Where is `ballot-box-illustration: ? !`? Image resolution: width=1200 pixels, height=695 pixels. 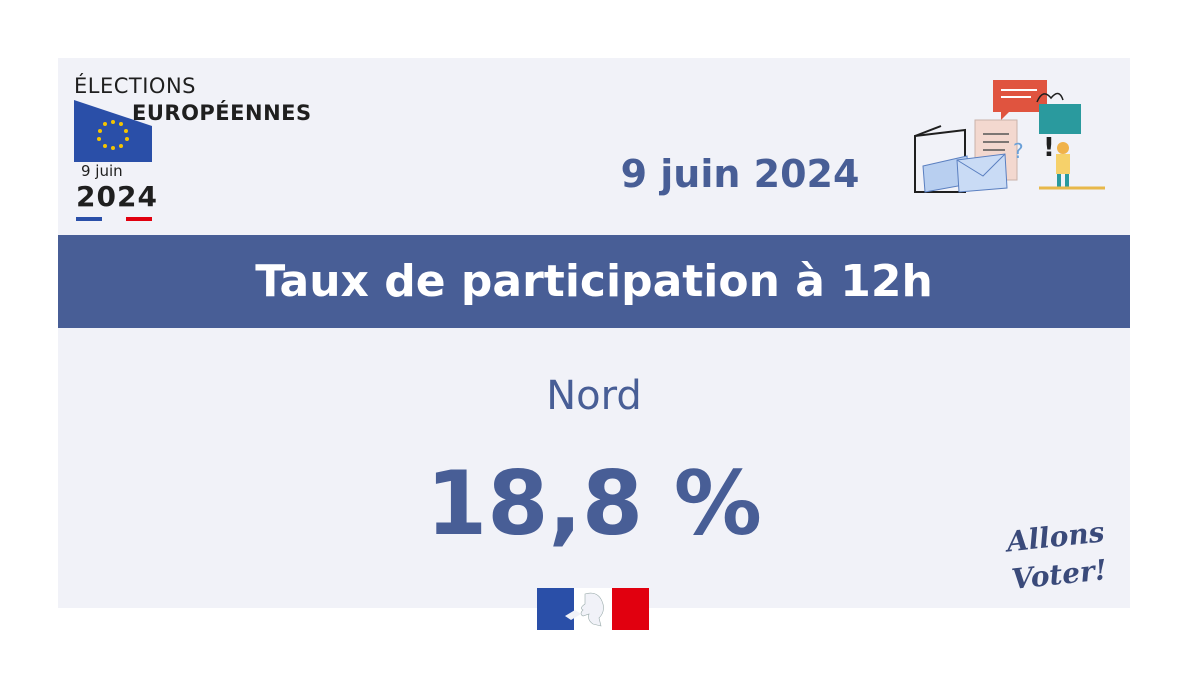
ballot-box-illustration: ? ! is located at coordinates (1009, 136).